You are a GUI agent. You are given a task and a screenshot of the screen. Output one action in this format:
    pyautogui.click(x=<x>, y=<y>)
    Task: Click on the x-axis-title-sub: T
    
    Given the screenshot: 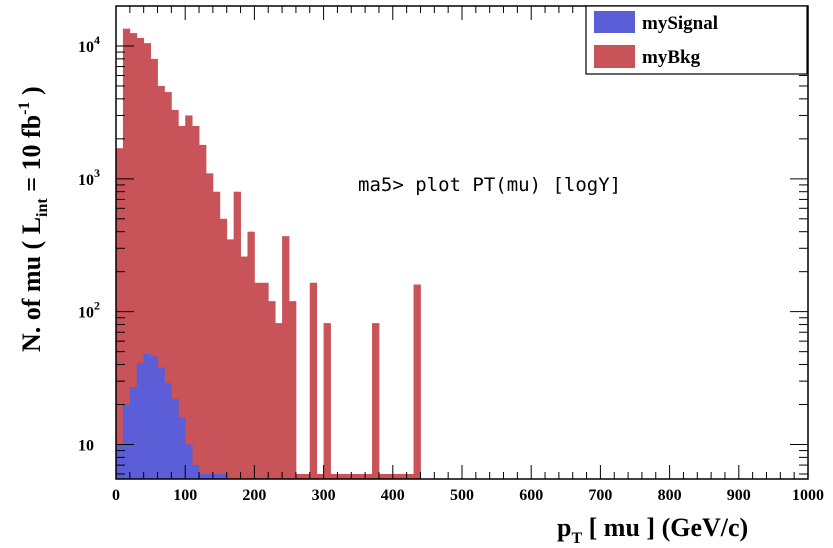 What is the action you would take?
    pyautogui.click(x=576, y=538)
    